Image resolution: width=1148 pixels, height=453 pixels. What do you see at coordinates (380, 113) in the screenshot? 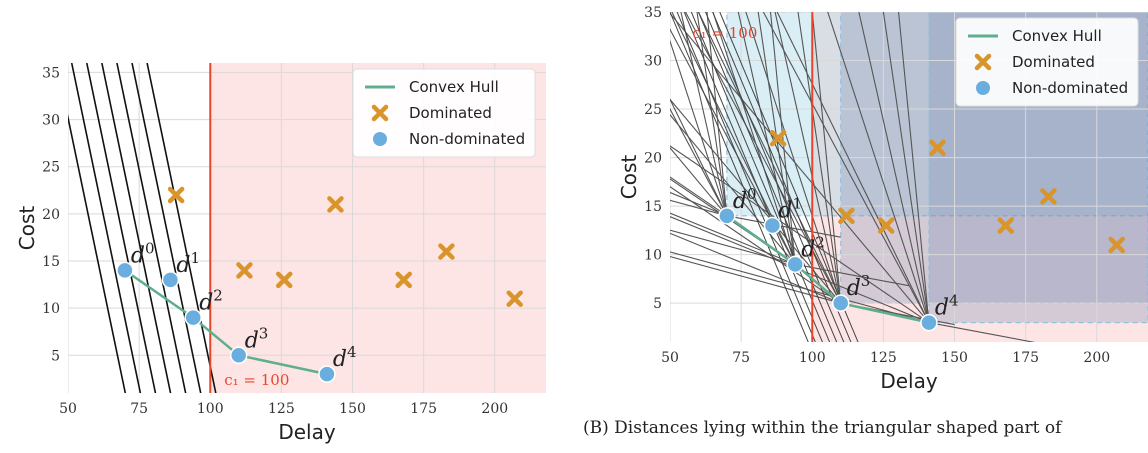
I see `legend-dominated-swatch` at bounding box center [380, 113].